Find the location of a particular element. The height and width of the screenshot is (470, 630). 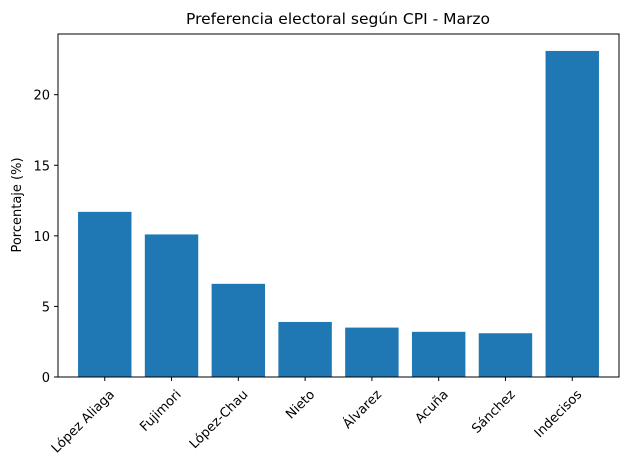

x-tick-label: López Aliaga is located at coordinates (83, 421).